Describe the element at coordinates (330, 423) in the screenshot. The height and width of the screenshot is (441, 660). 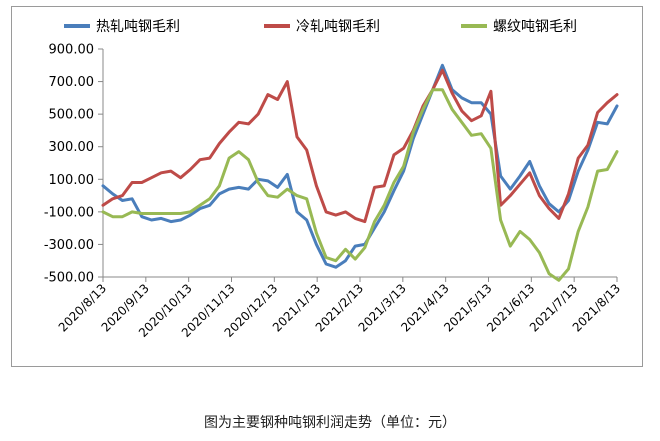
I see `chart-caption: 图为主要钢种吨钢利润走势（单位：元）` at that location.